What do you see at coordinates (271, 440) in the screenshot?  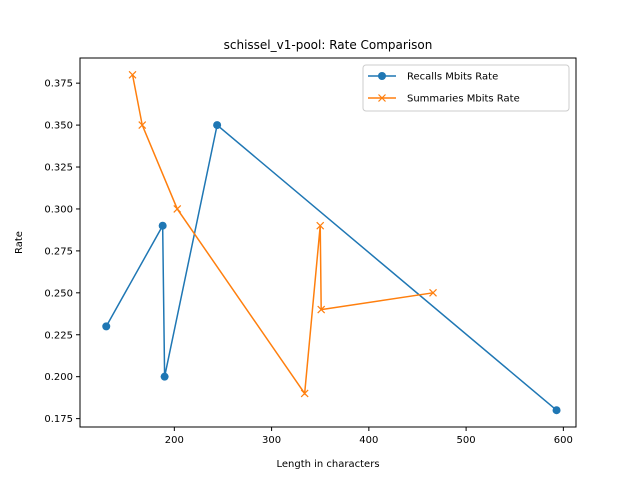 I see `x-tick-label: 300` at bounding box center [271, 440].